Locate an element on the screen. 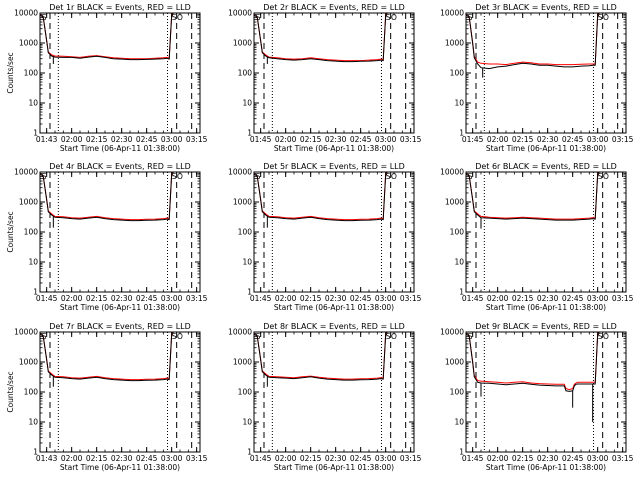  panel-title: Det 4r BLACK = Events, RED = LLD is located at coordinates (120, 166).